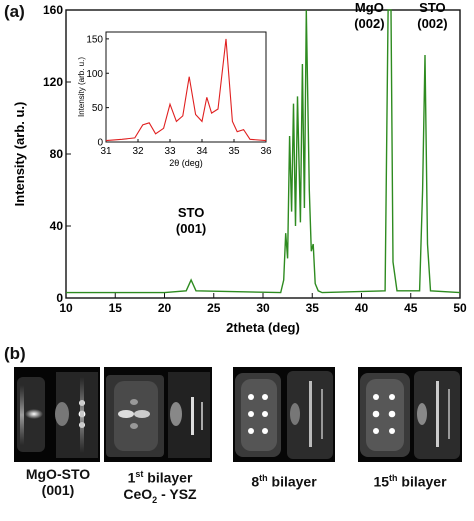 The width and height of the screenshot is (474, 521). I want to click on rheed-image-15th-bilayer, so click(410, 414).